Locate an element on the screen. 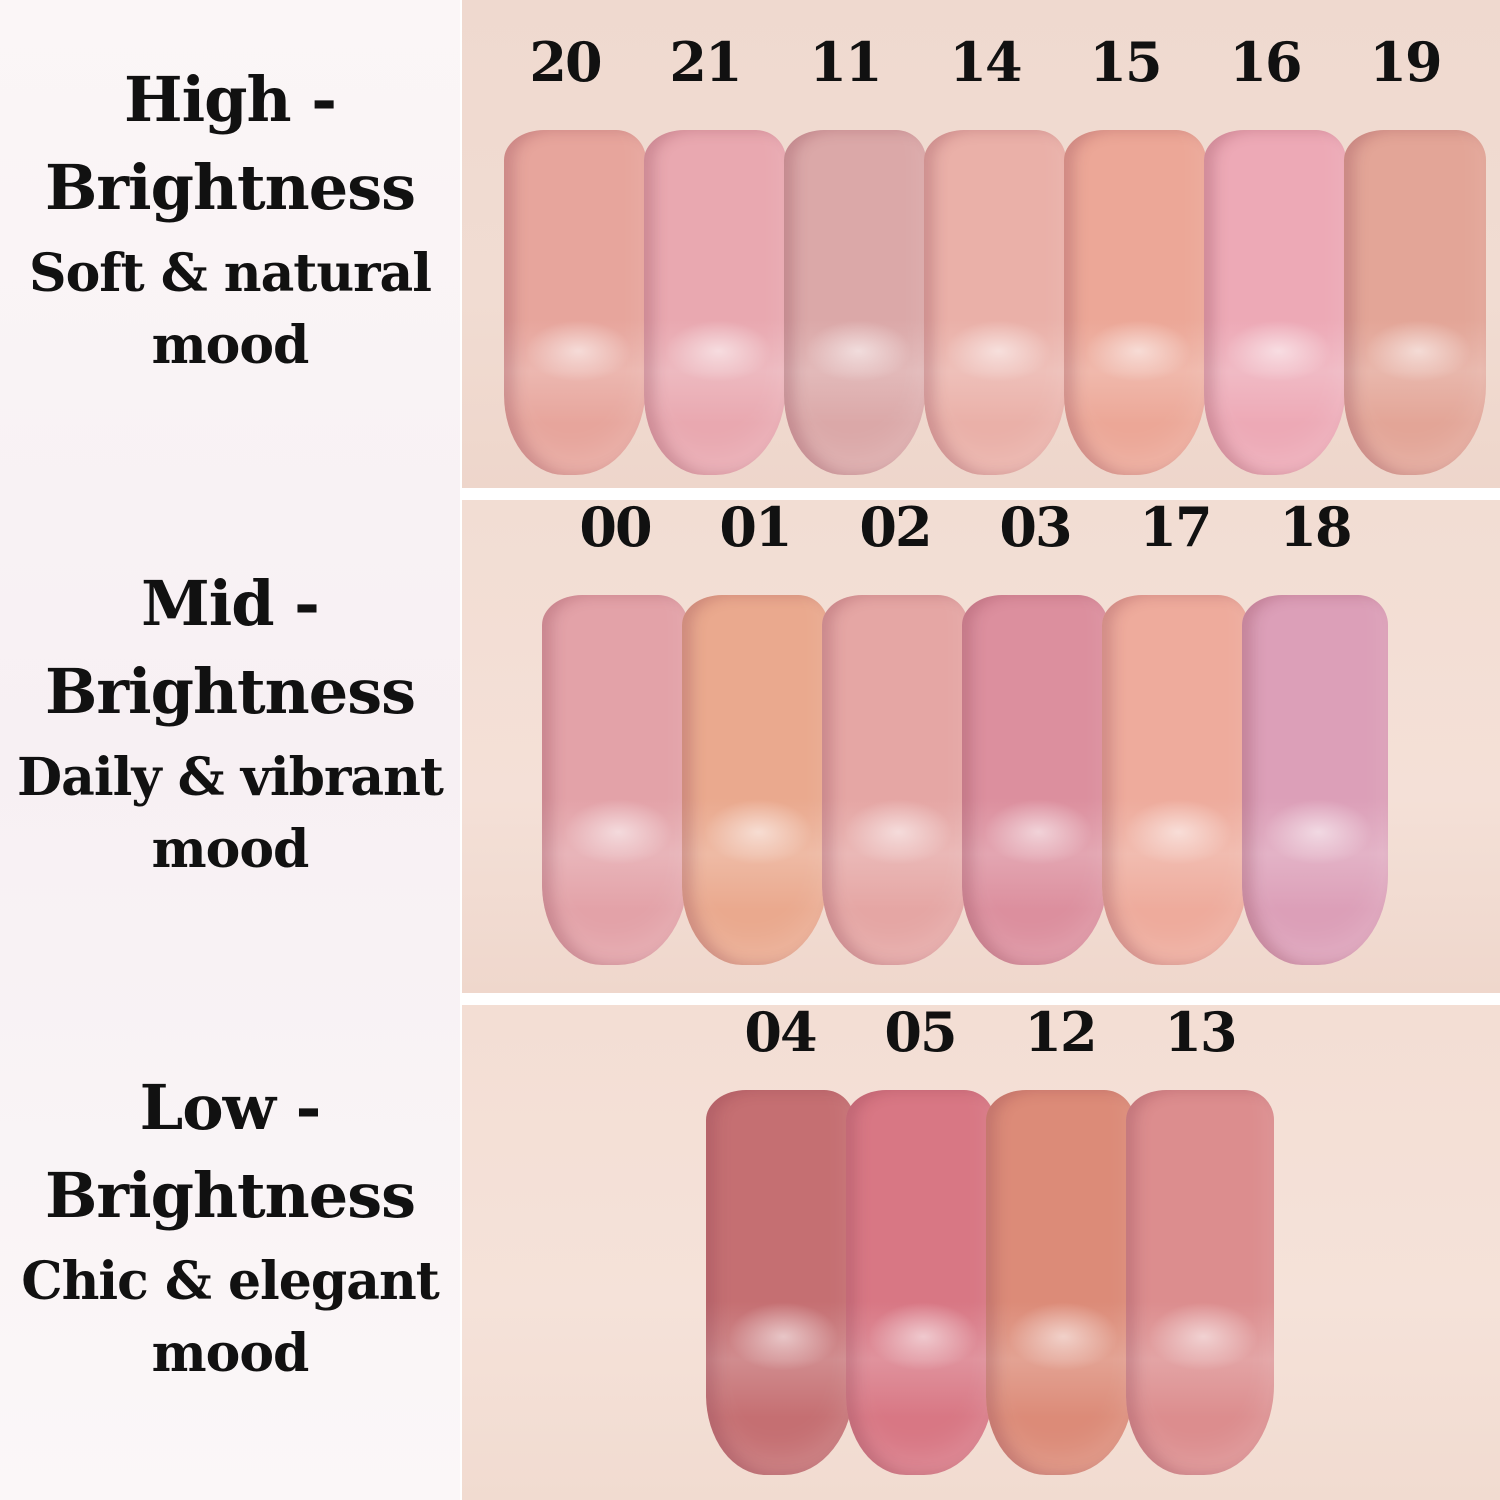 The height and width of the screenshot is (1500, 1500). shade-number: 15 is located at coordinates (1125, 62).